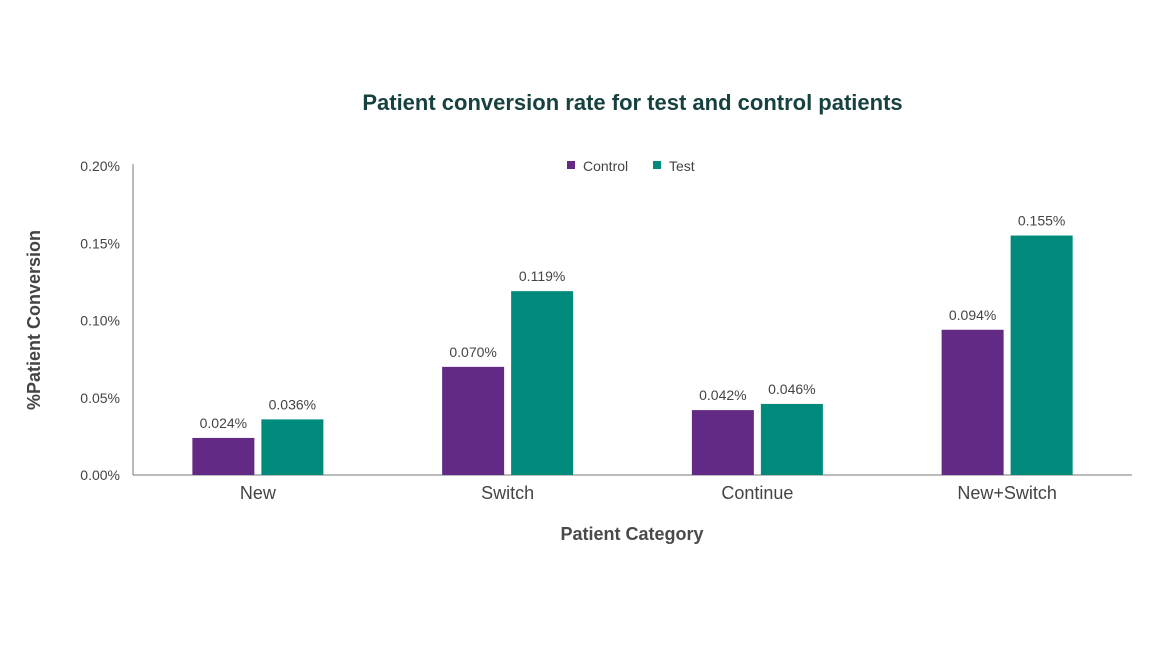  I want to click on data-label-control-1: 0.070%, so click(472, 352).